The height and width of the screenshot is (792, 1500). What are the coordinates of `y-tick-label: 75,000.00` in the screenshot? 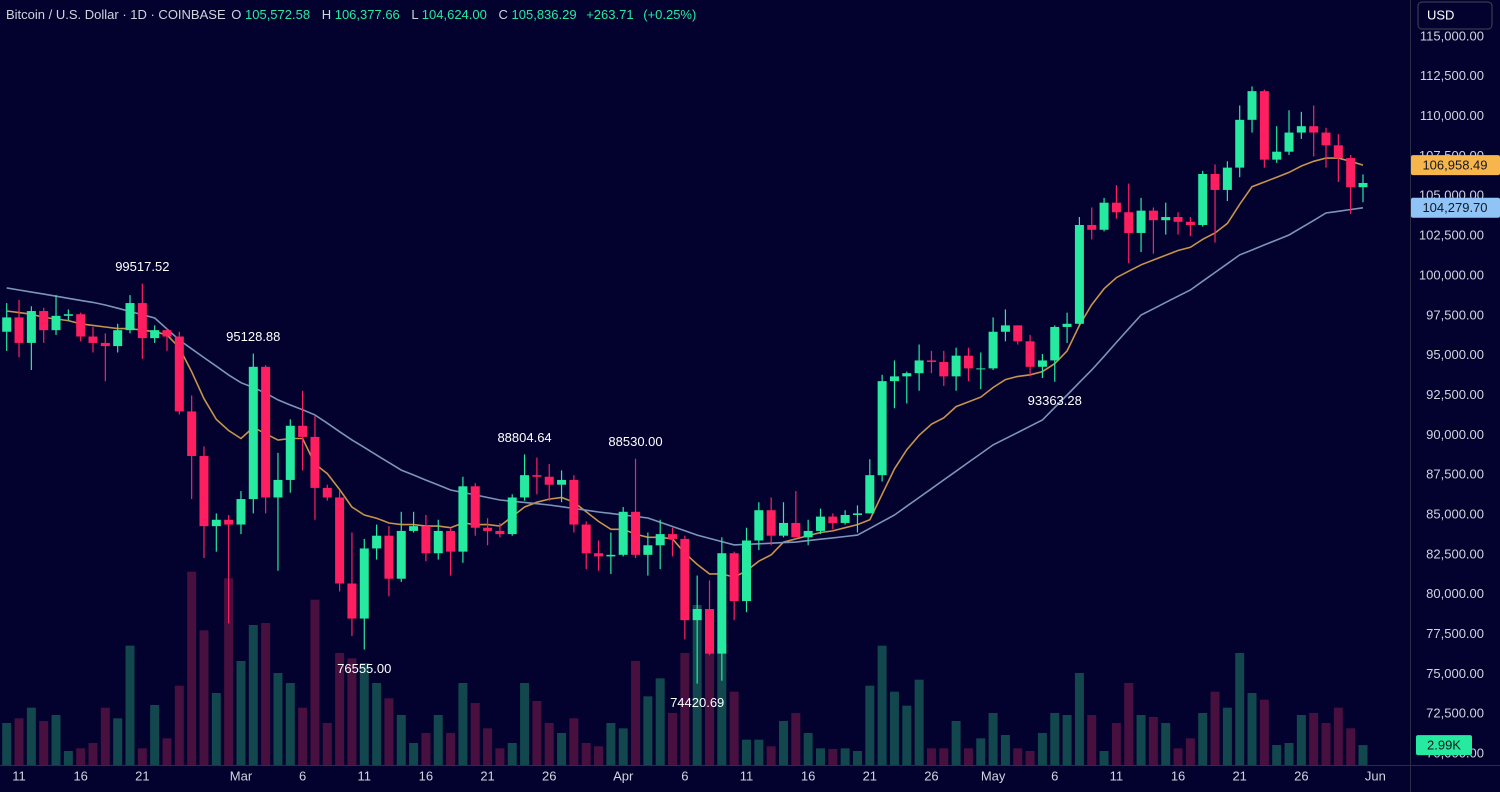 It's located at (1455, 673).